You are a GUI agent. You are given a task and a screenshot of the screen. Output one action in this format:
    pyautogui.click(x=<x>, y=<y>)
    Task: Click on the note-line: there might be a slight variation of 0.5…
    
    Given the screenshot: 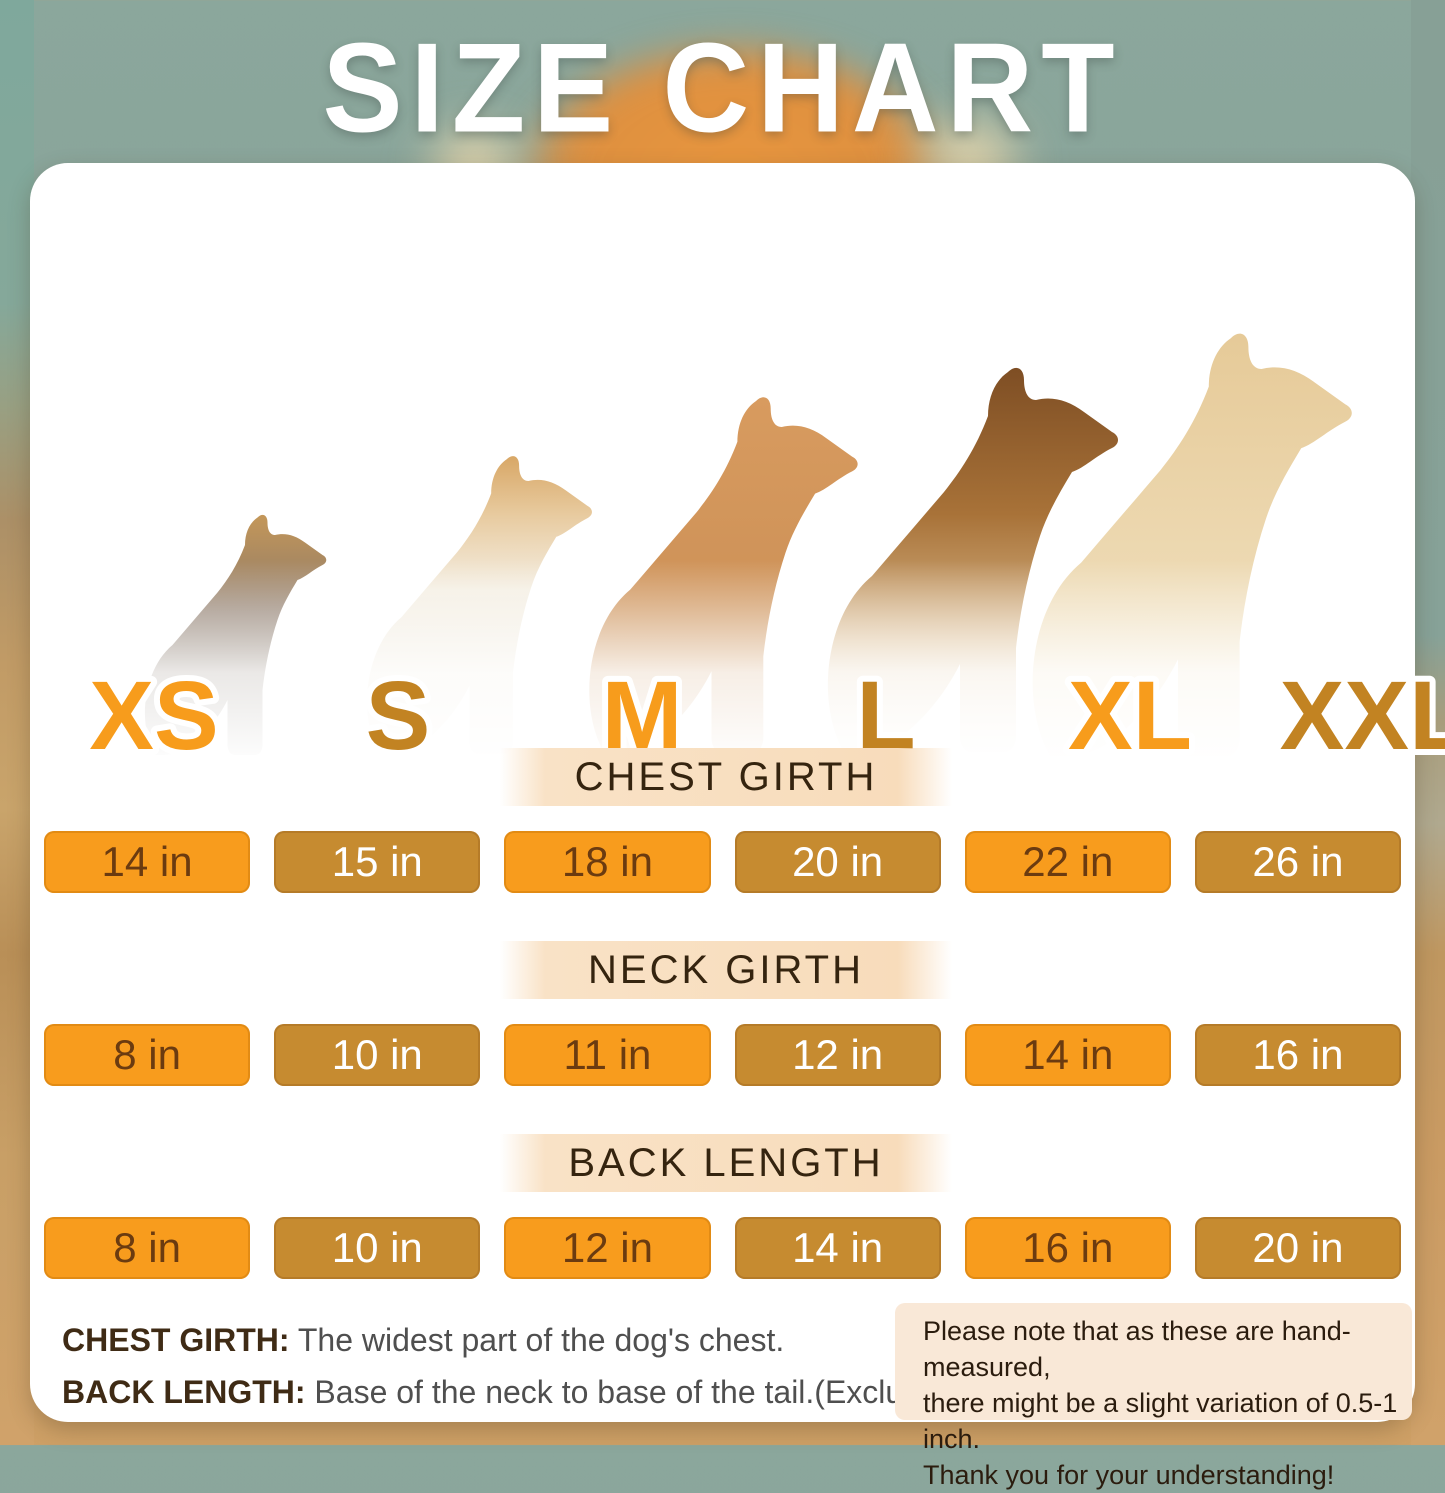 What is the action you would take?
    pyautogui.click(x=1160, y=1421)
    